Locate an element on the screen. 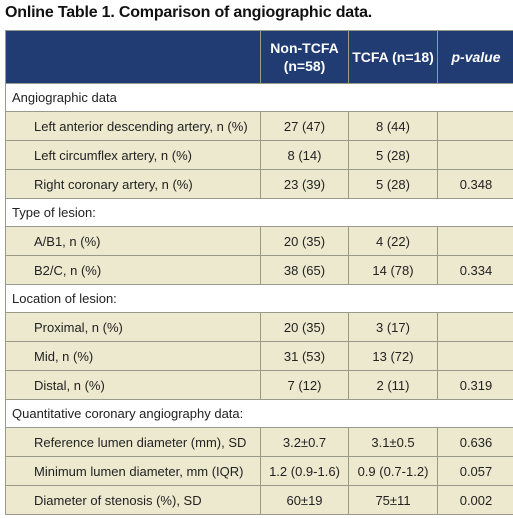 Image resolution: width=513 pixels, height=518 pixels. p-value-cell: 0.002 is located at coordinates (475, 500).